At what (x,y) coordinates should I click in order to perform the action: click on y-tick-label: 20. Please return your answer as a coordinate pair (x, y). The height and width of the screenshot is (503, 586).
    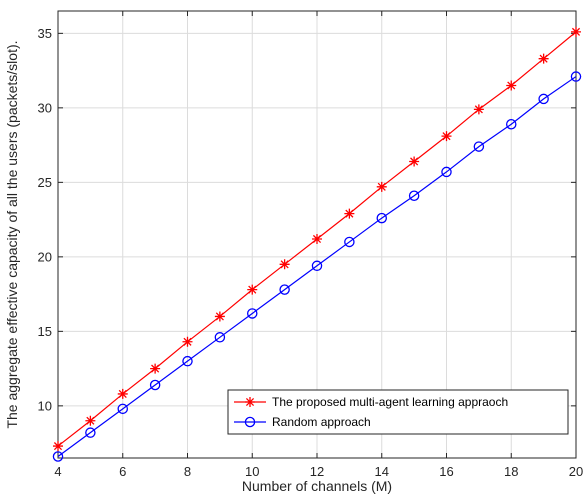
    Looking at the image, I should click on (45, 256).